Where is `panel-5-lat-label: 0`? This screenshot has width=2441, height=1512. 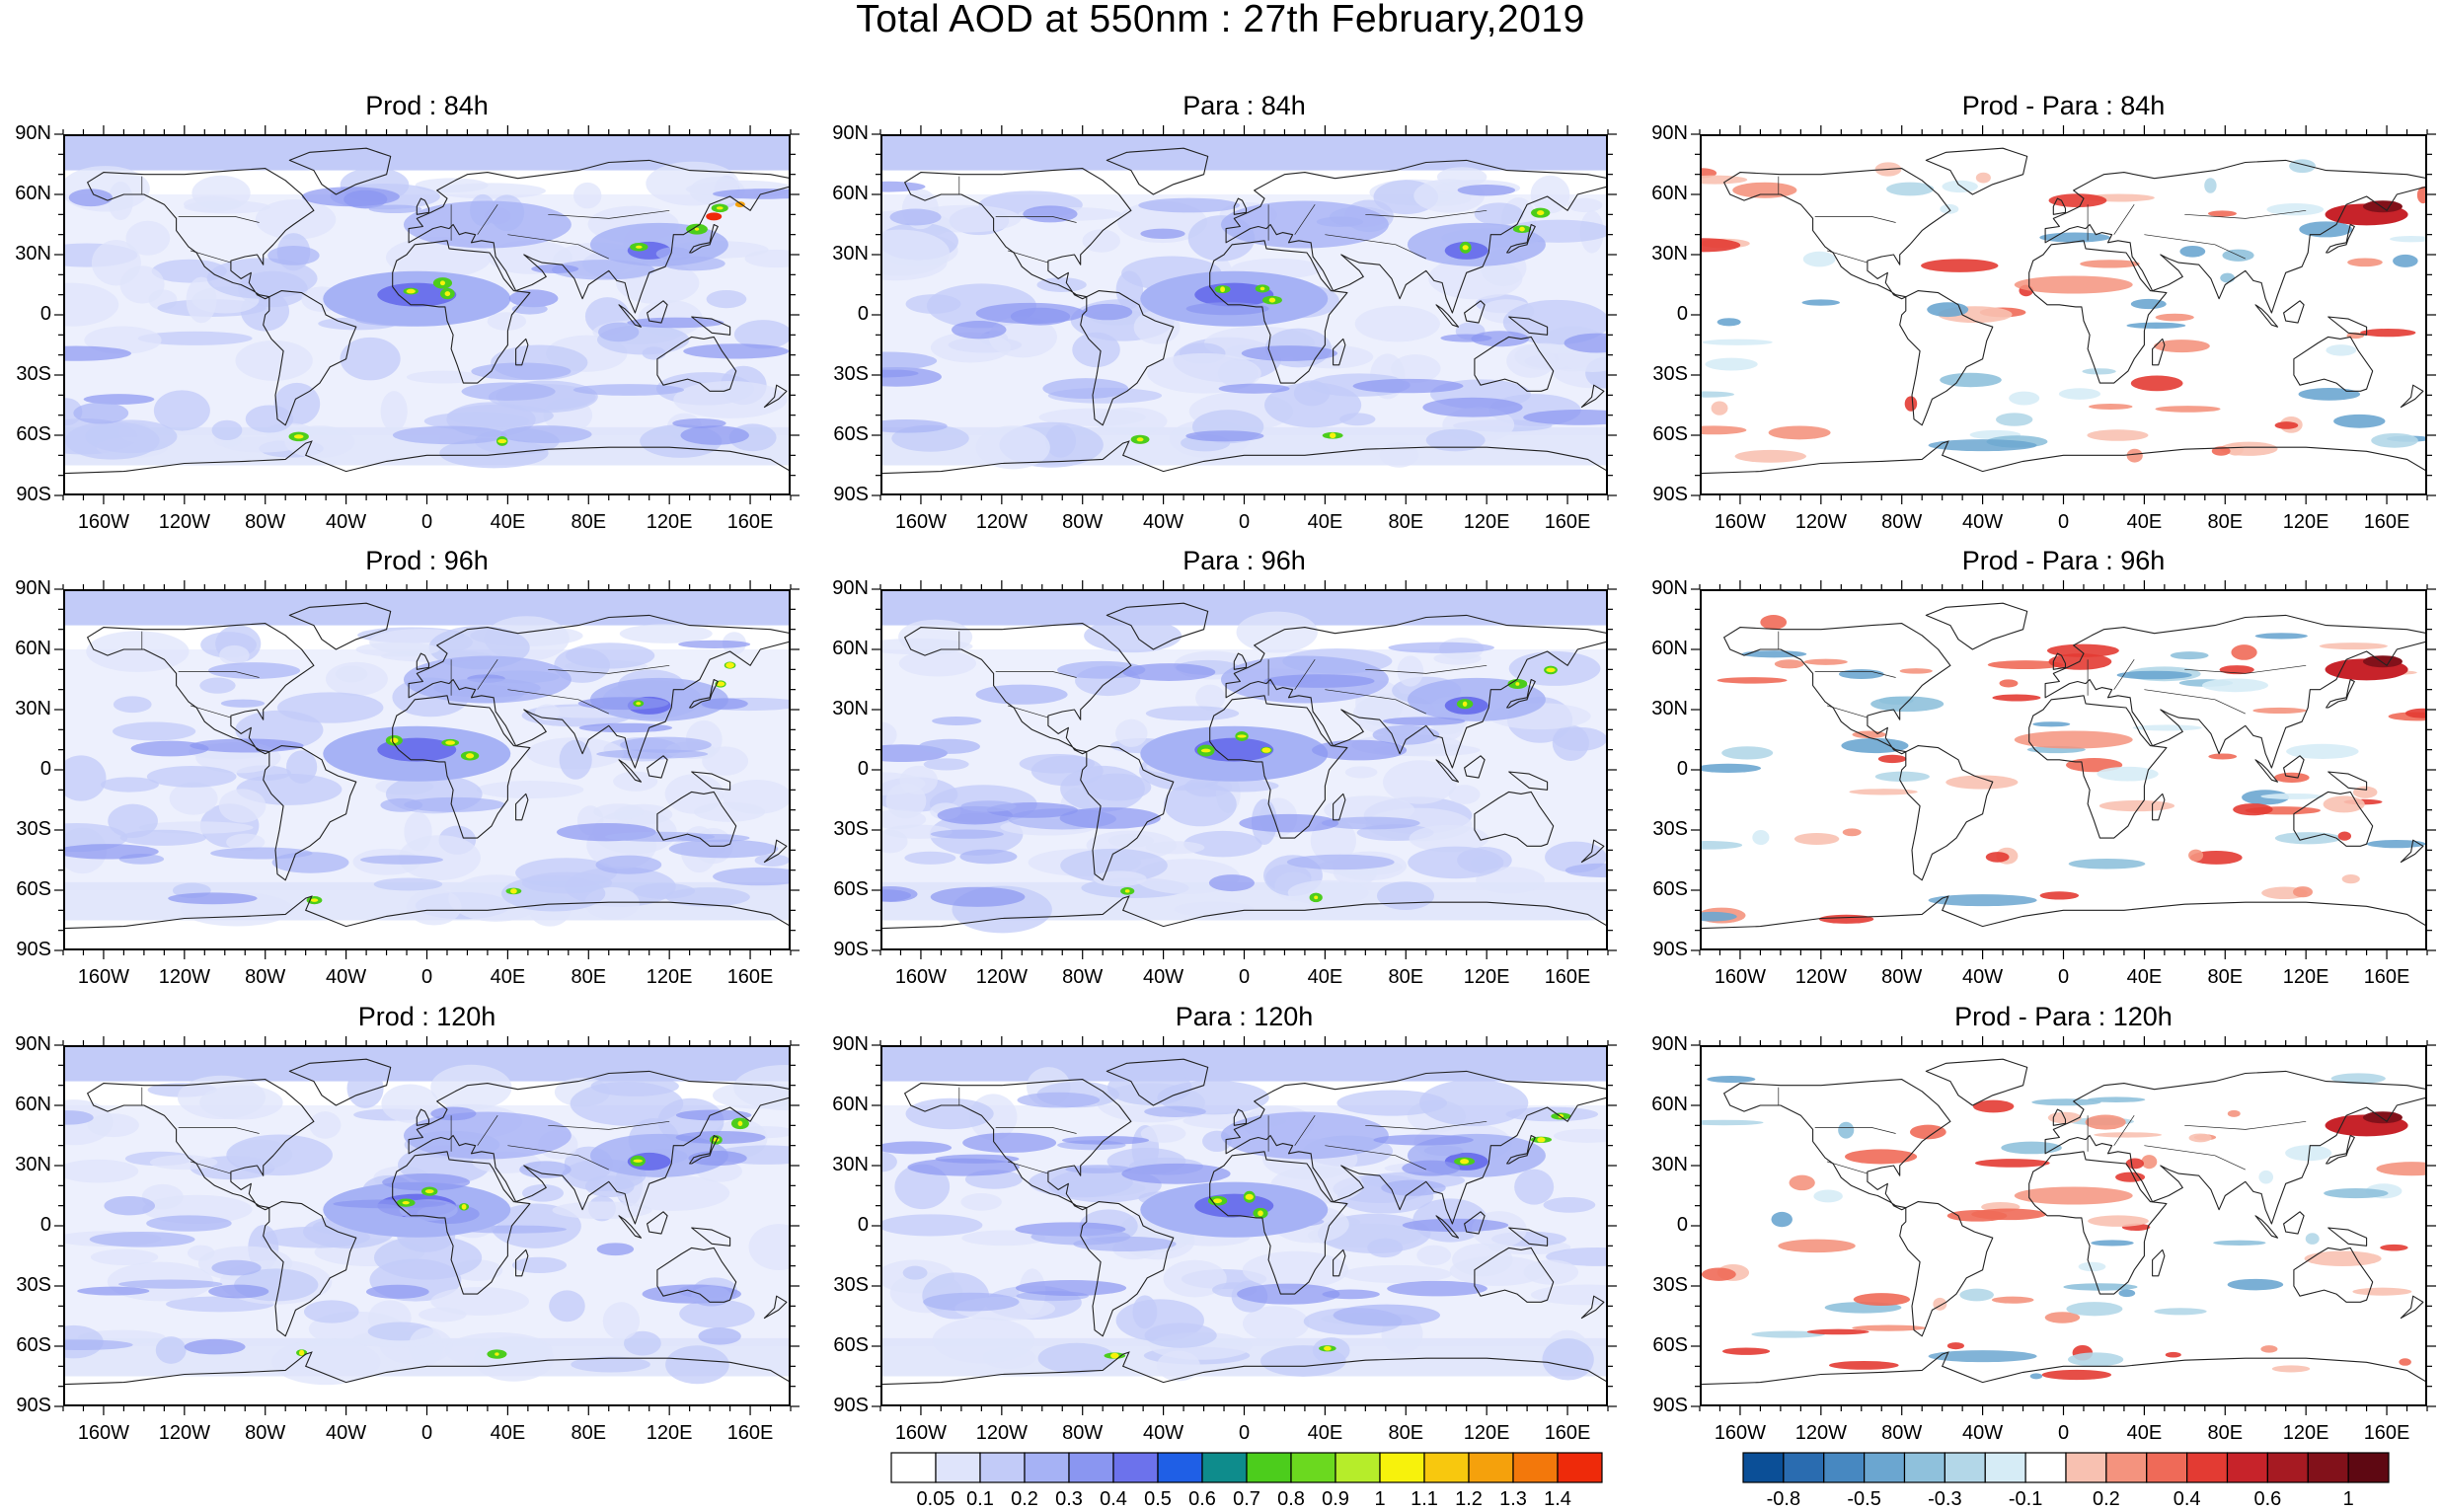 panel-5-lat-label: 0 is located at coordinates (863, 769).